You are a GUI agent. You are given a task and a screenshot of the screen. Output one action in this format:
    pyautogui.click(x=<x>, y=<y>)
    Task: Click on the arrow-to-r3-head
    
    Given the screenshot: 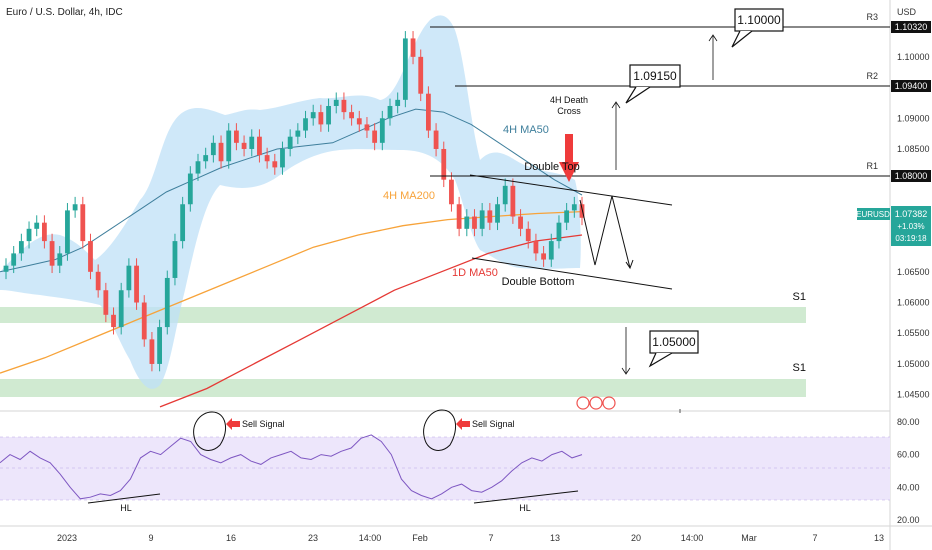 What is the action you would take?
    pyautogui.click(x=713, y=38)
    